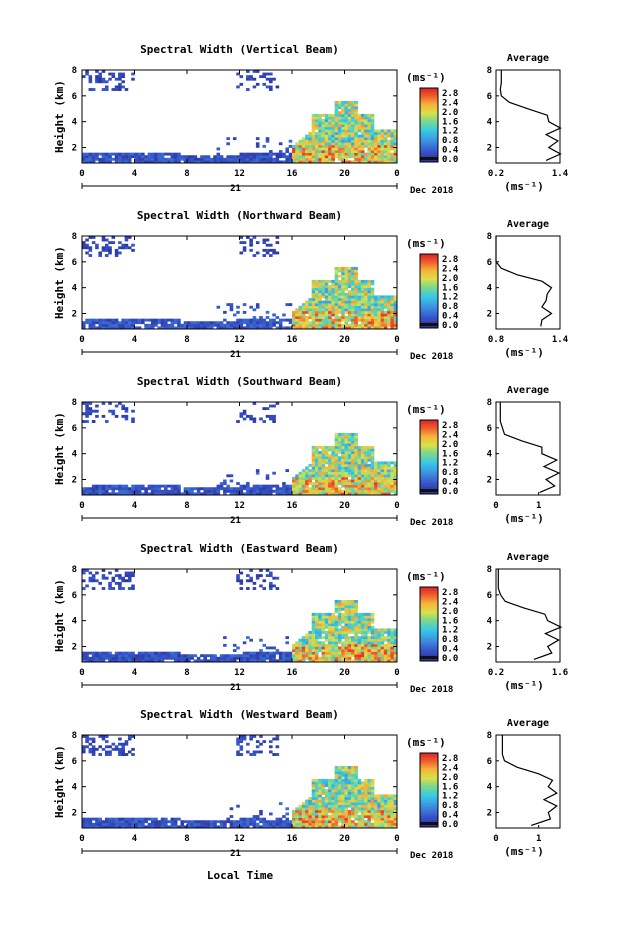 This screenshot has width=617, height=929. What do you see at coordinates (429, 158) in the screenshot?
I see `colorbar-zero-band` at bounding box center [429, 158].